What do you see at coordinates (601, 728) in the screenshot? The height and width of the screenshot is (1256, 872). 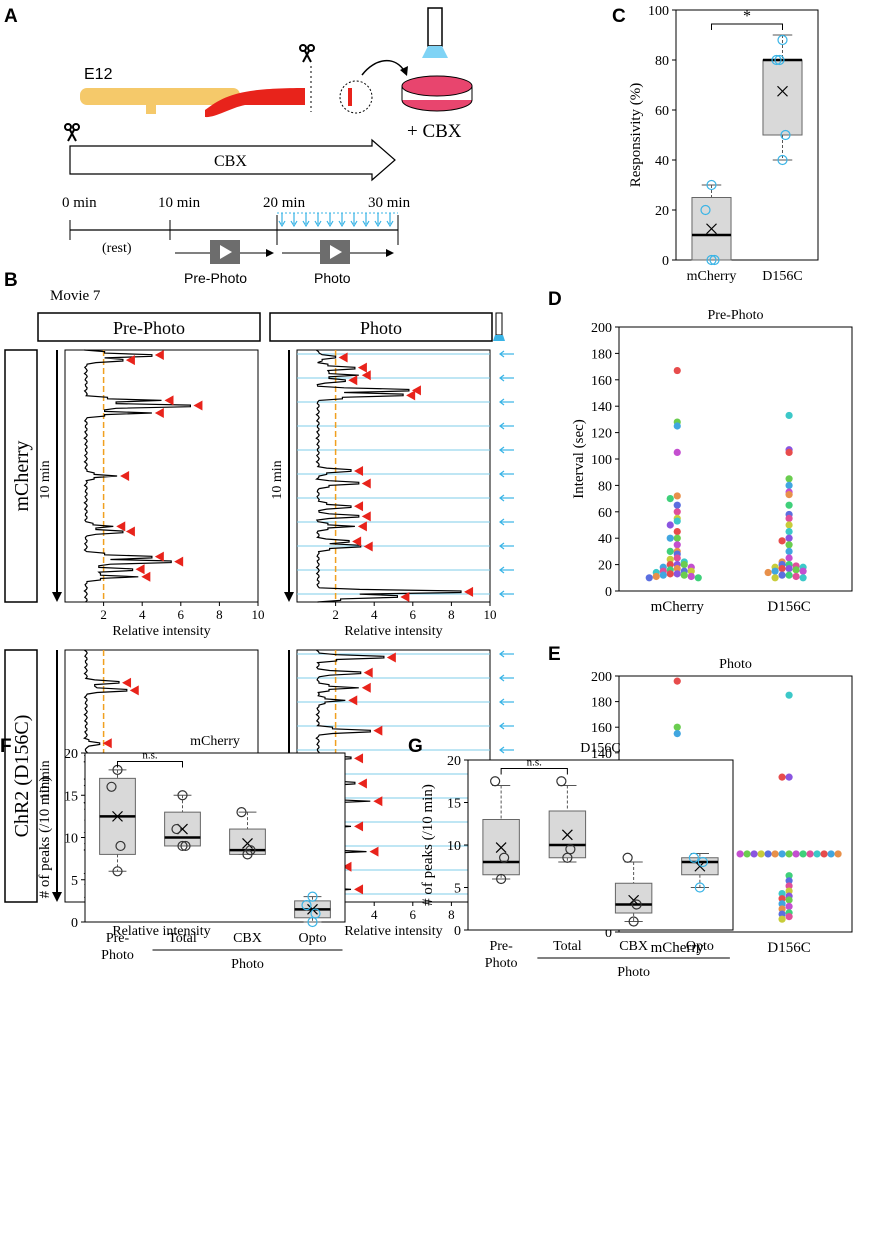 I see `y-tick-label: 160` at bounding box center [601, 728].